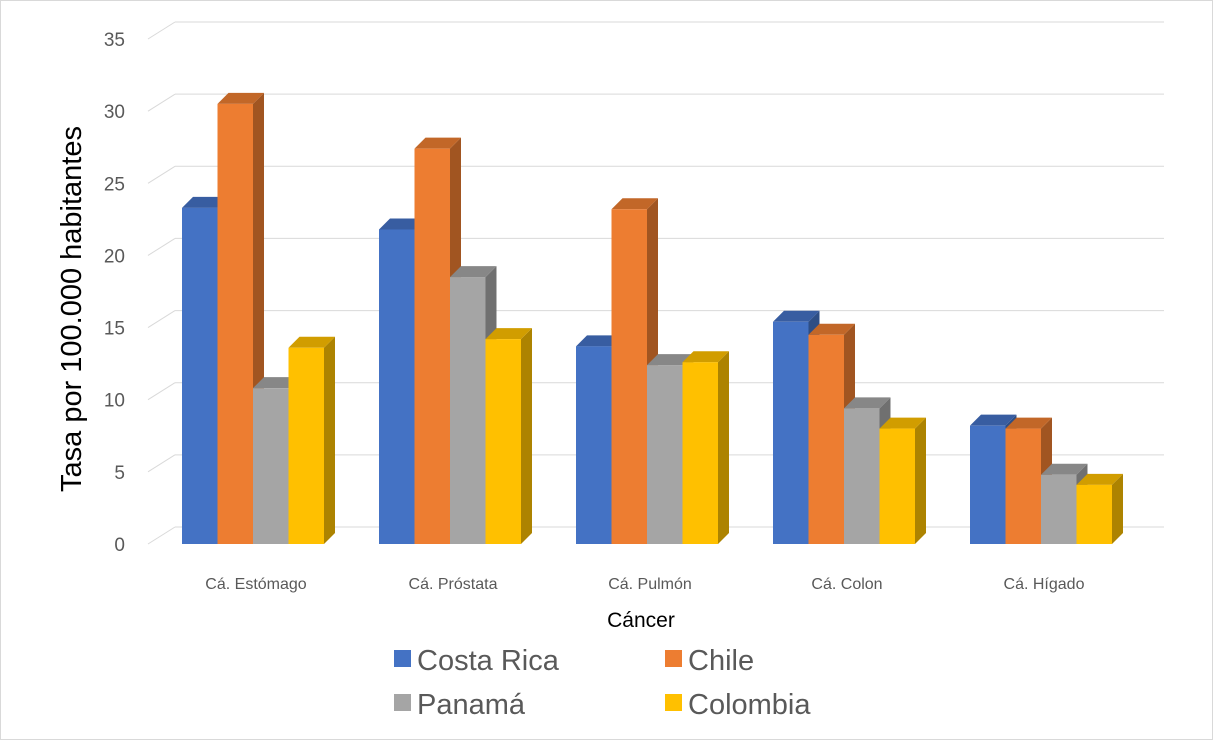 This screenshot has width=1213, height=744. I want to click on x-tick-label: Cá. Colon, so click(846, 584).